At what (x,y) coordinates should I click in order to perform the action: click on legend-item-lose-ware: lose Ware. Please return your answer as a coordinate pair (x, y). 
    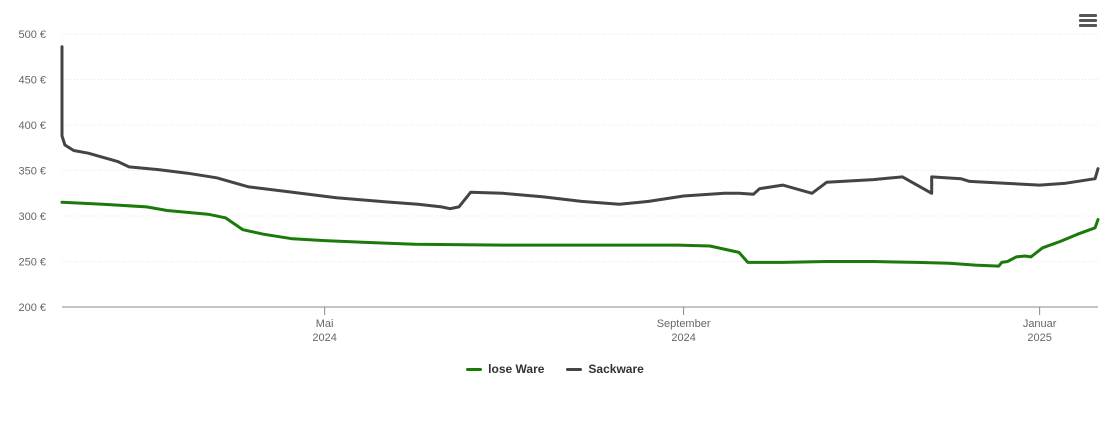
    Looking at the image, I should click on (505, 369).